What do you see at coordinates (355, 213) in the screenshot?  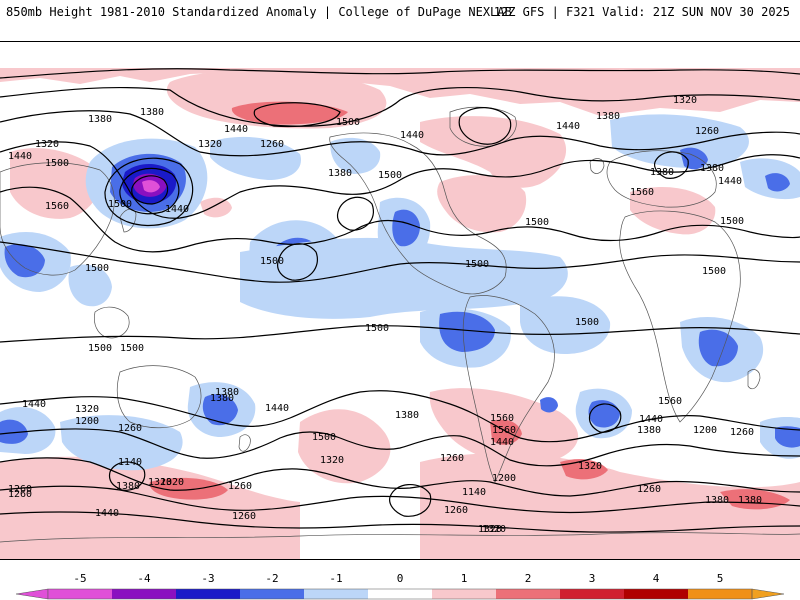 I see `contour-low-ne-pac` at bounding box center [355, 213].